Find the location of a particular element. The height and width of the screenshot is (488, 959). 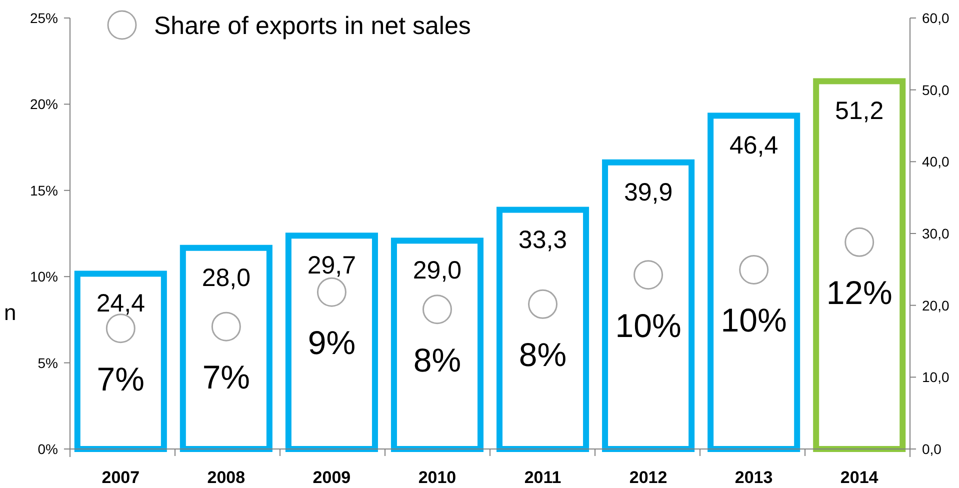

data-label: 29,7 is located at coordinates (331, 266).